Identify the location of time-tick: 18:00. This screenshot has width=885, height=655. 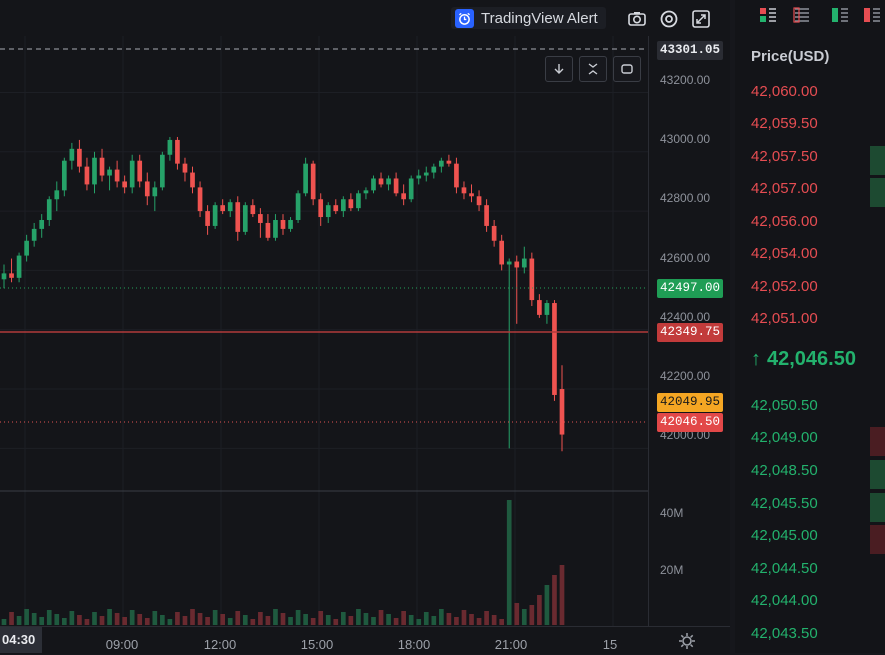
(414, 644).